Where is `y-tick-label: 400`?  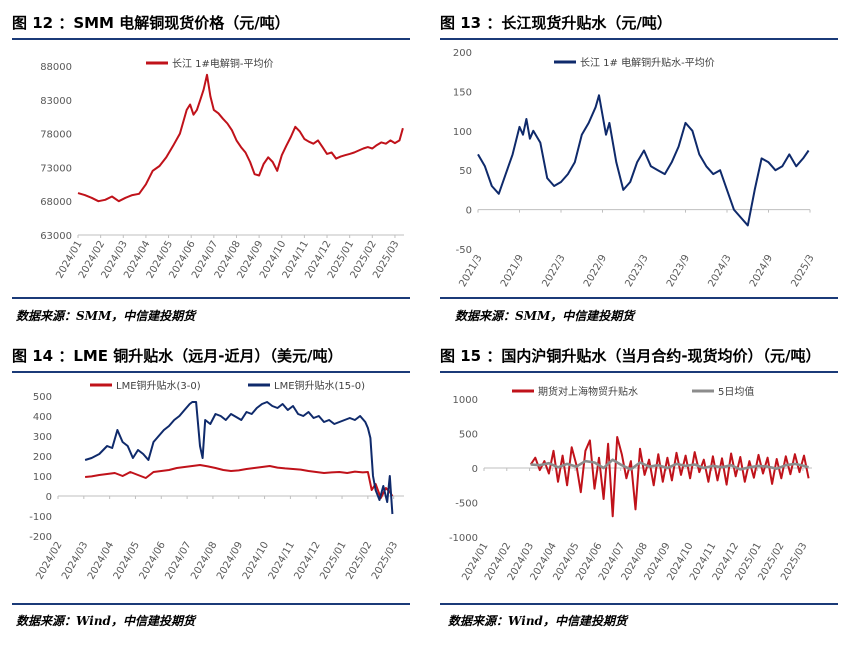
y-tick-label: 400 is located at coordinates (42, 417).